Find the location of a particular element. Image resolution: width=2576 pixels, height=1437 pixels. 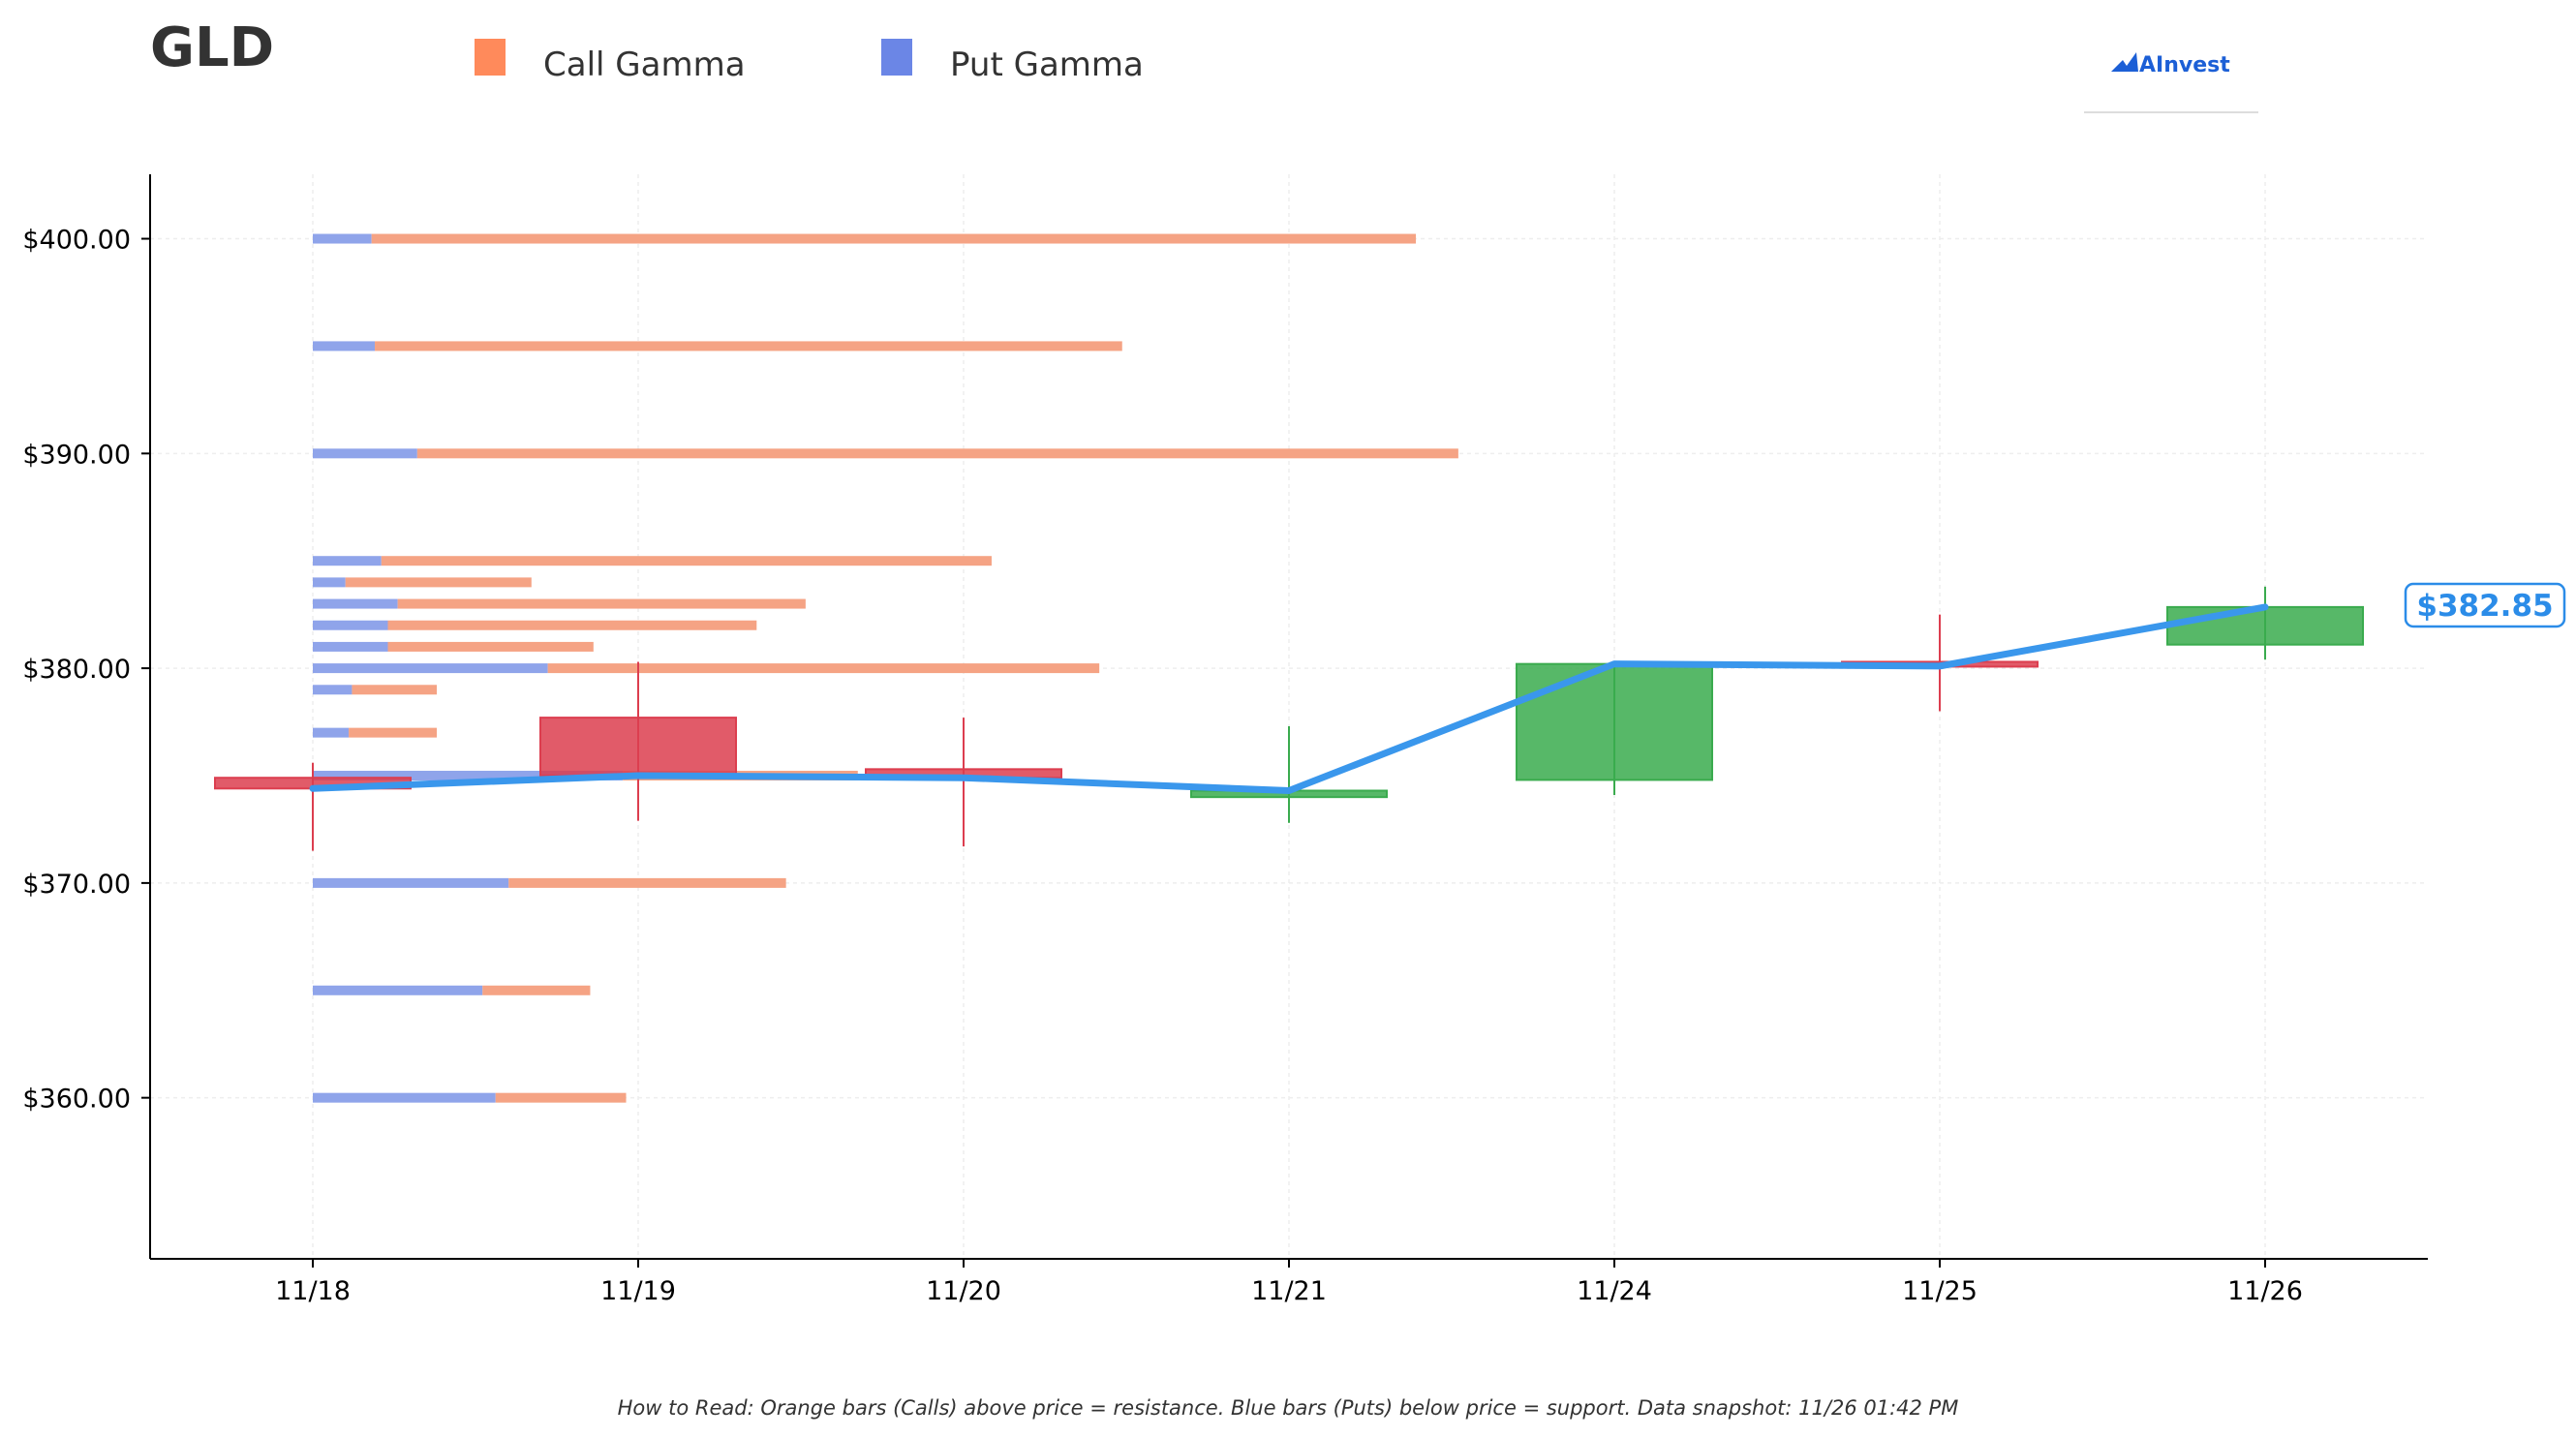

last-price-box is located at coordinates (2485, 605).